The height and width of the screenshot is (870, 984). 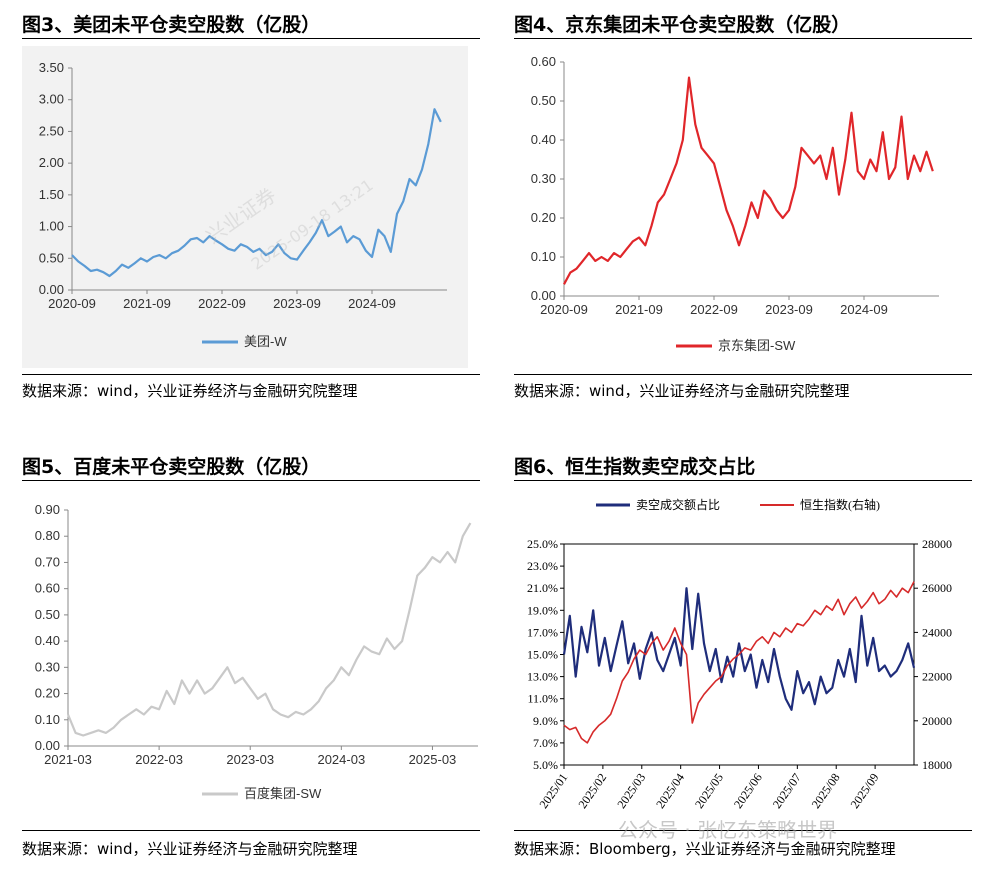 What do you see at coordinates (542, 699) in the screenshot?
I see `y-tick-label: 11.0%` at bounding box center [542, 699].